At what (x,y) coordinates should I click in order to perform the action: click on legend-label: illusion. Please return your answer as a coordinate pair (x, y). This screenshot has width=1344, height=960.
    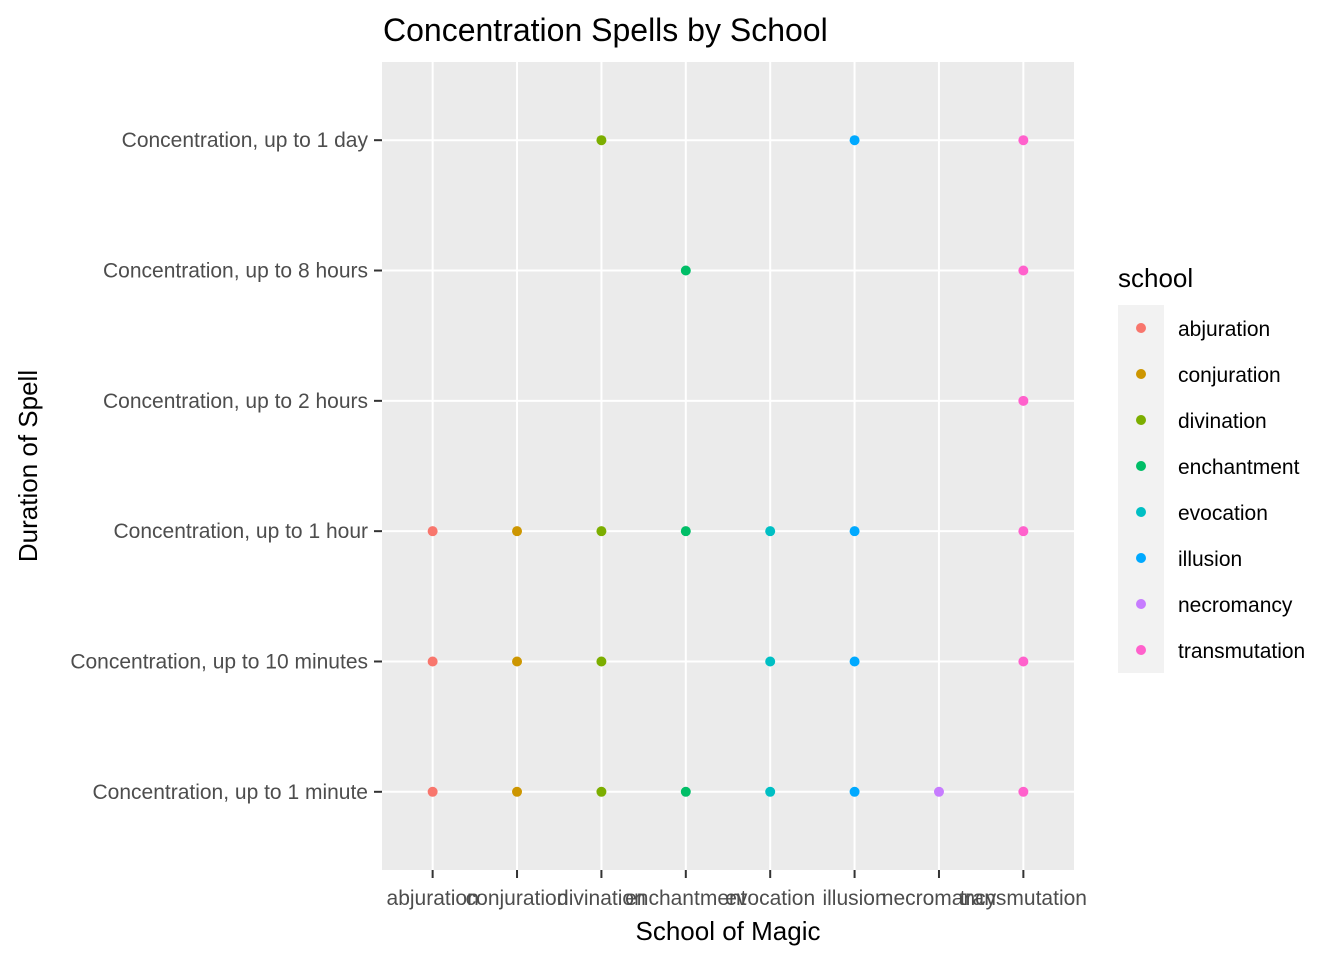
    Looking at the image, I should click on (1210, 559).